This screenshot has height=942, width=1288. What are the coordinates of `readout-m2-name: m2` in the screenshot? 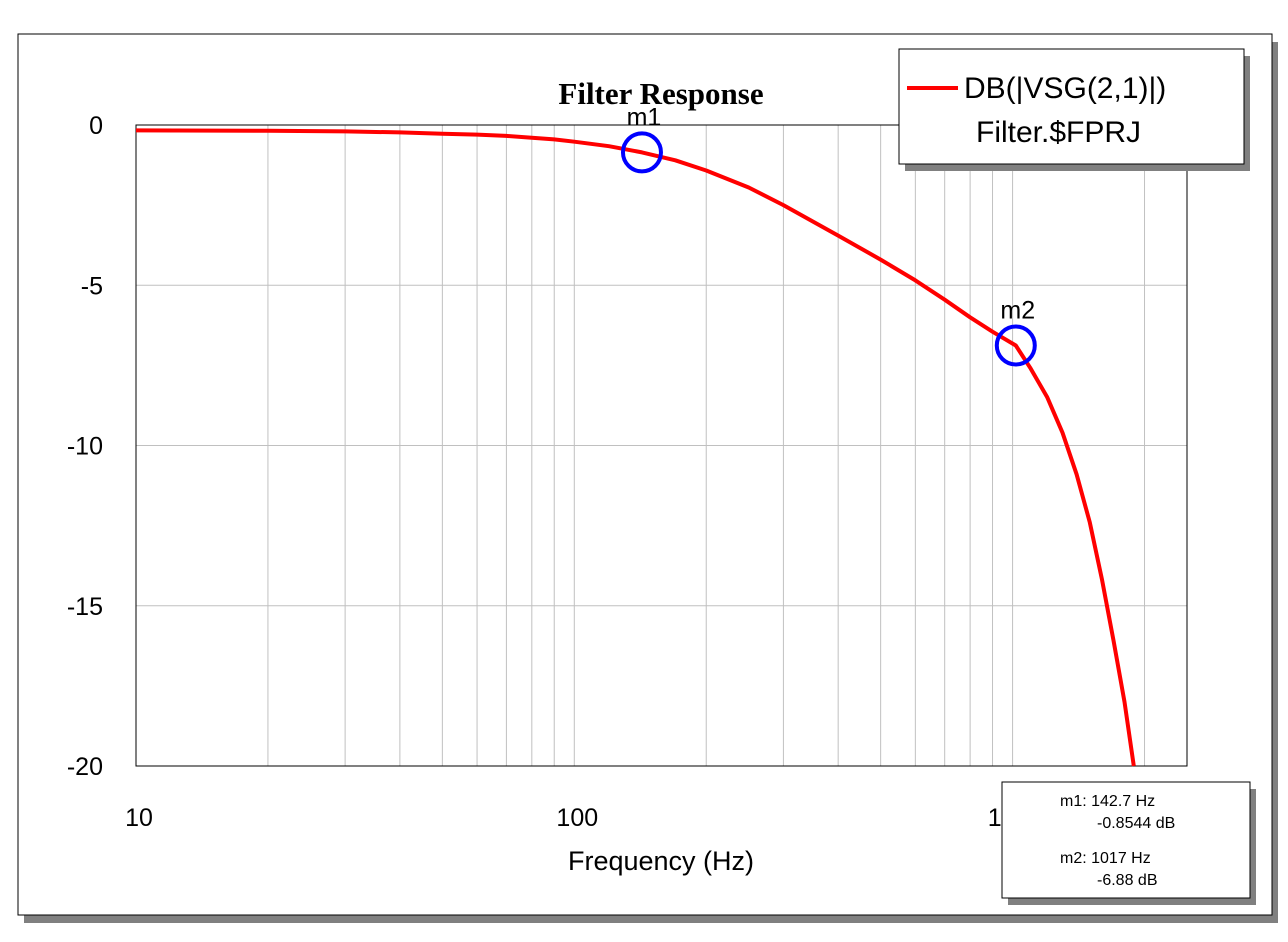 It's located at (1071, 858).